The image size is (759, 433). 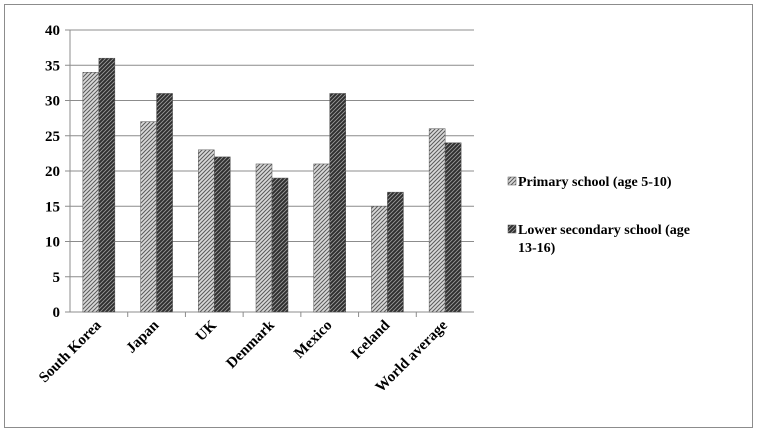 What do you see at coordinates (70, 351) in the screenshot?
I see `x-tick-label: South Korea` at bounding box center [70, 351].